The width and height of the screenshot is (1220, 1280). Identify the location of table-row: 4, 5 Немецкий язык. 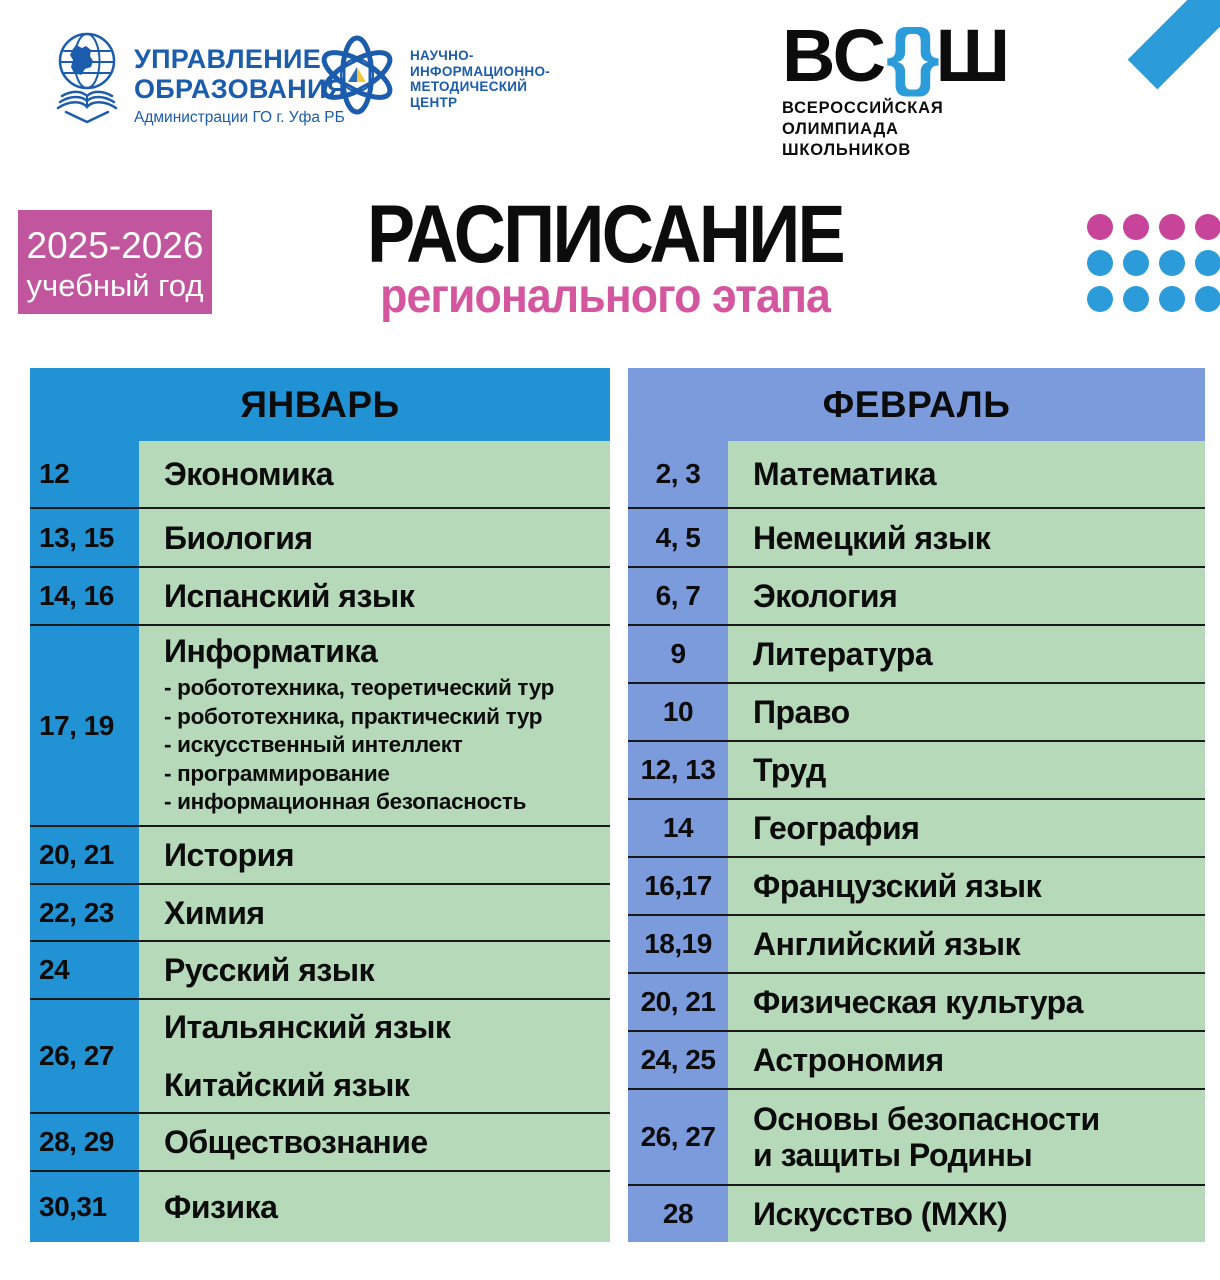
(916, 536).